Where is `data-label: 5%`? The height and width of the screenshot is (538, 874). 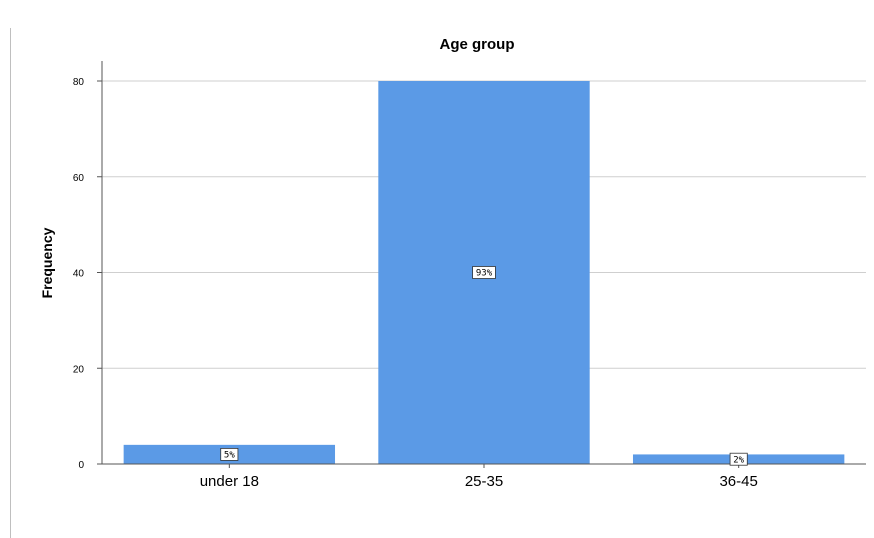
data-label: 5% is located at coordinates (229, 456).